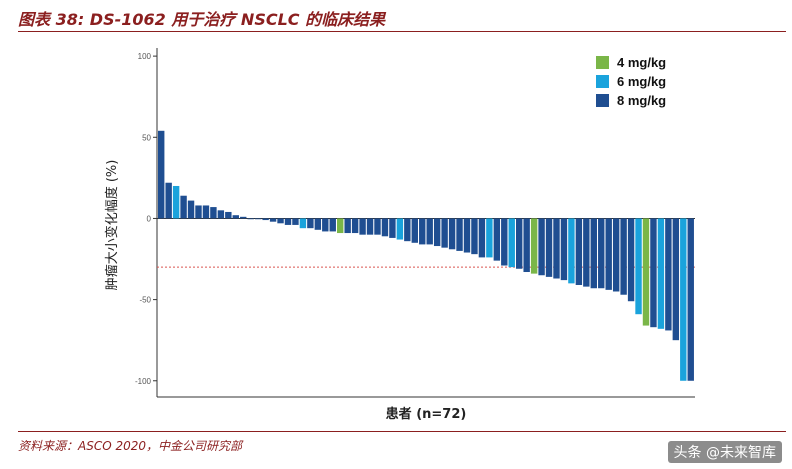 The image size is (792, 469). I want to click on source-divider, so click(402, 431).